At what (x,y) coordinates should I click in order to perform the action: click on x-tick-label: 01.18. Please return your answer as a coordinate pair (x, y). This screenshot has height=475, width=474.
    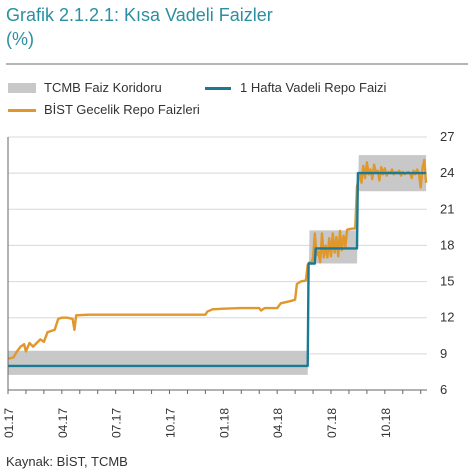
    Looking at the image, I should click on (224, 423).